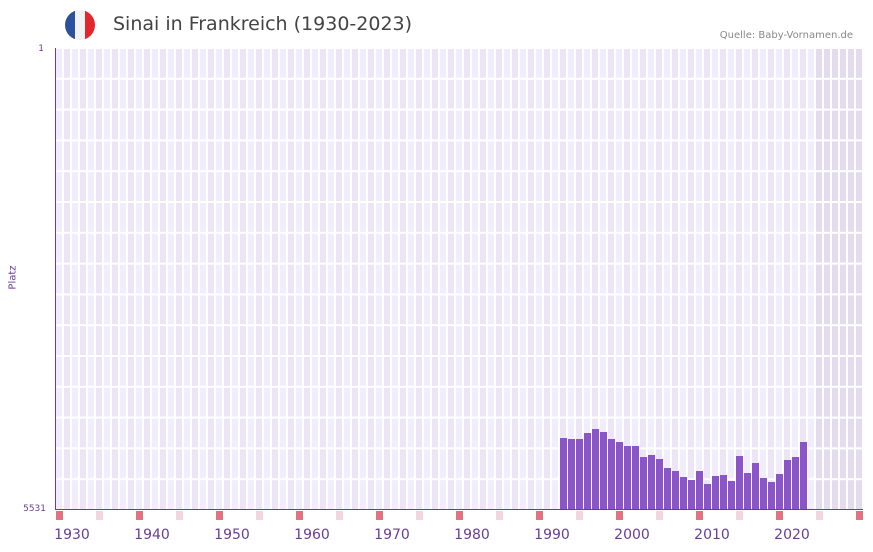 The width and height of the screenshot is (873, 552). I want to click on y-axis-title: Platz, so click(13, 277).